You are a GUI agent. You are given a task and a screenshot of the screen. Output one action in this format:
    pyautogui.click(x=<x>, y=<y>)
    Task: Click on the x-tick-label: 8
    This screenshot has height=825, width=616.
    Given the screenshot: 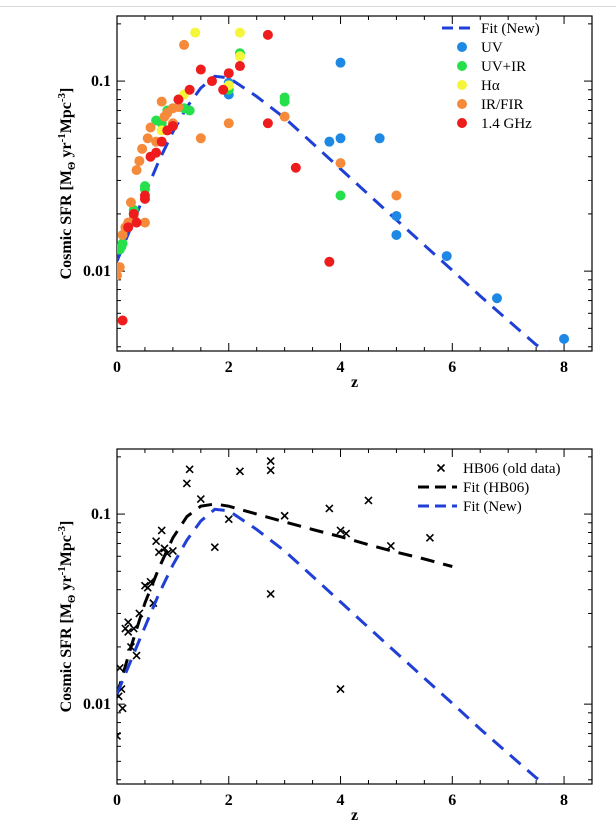 What is the action you would take?
    pyautogui.click(x=564, y=367)
    